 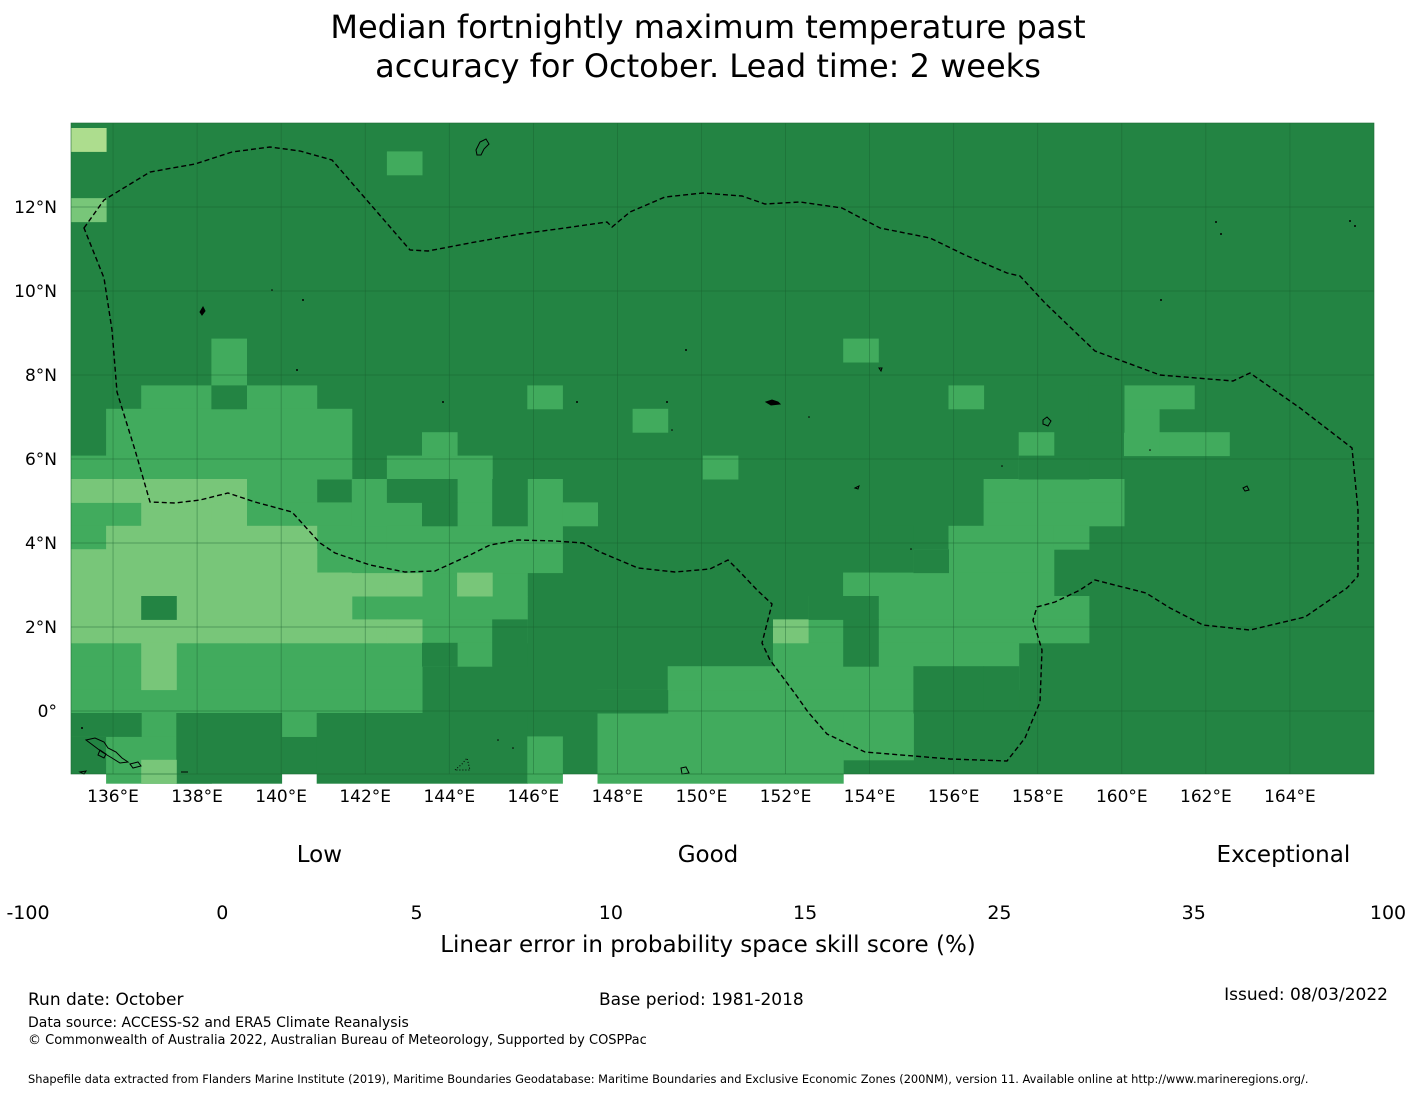 I want to click on lon-tick-label: 156°E, so click(x=954, y=797).